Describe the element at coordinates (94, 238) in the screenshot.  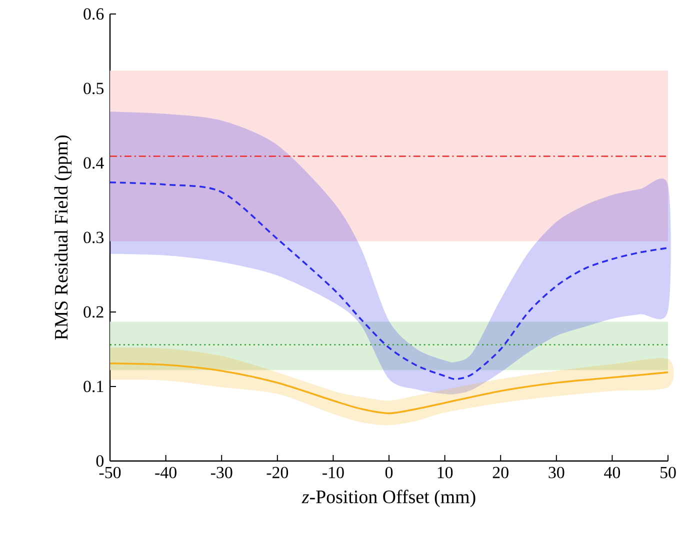
I see `y-tick-label: 0.3` at that location.